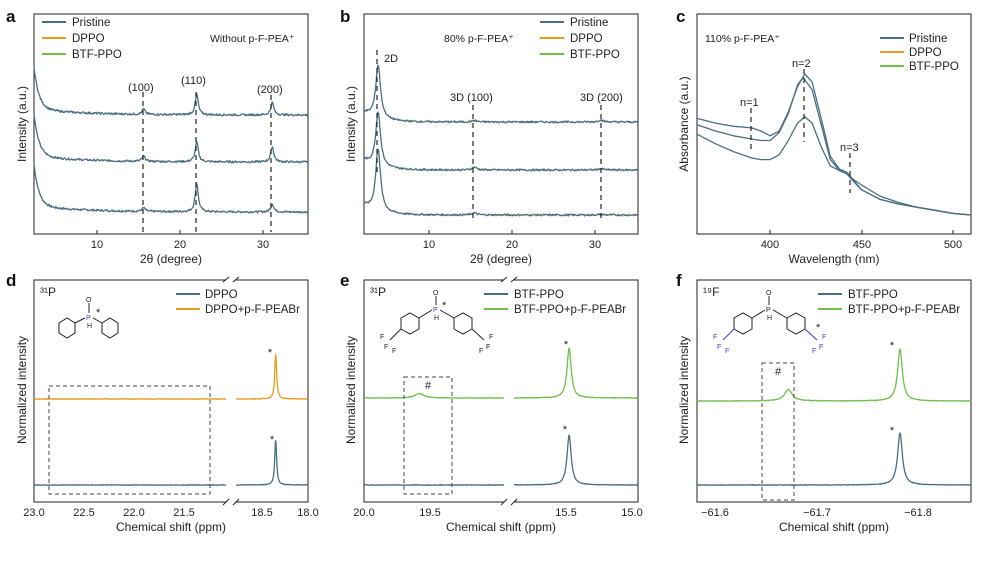 The width and height of the screenshot is (988, 577). I want to click on d-break-gap, so click(231, 391).